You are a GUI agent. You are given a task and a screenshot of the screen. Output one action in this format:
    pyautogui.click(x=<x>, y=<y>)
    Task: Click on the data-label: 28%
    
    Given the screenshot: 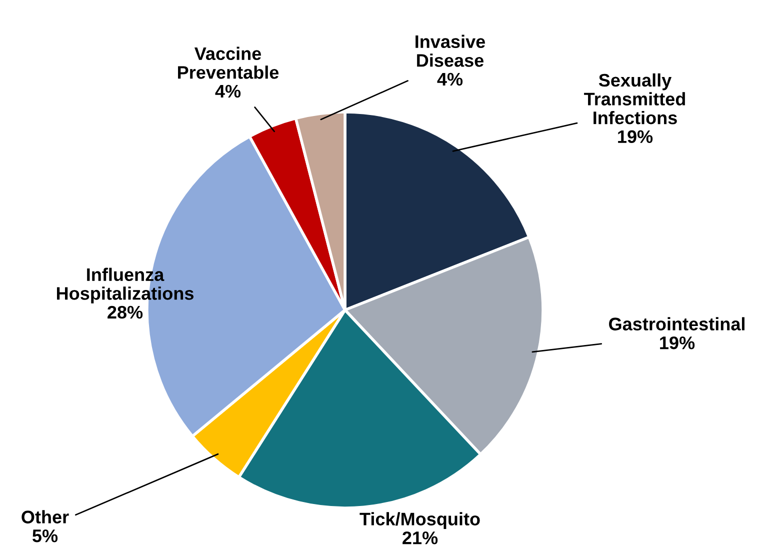 What is the action you would take?
    pyautogui.click(x=125, y=312)
    